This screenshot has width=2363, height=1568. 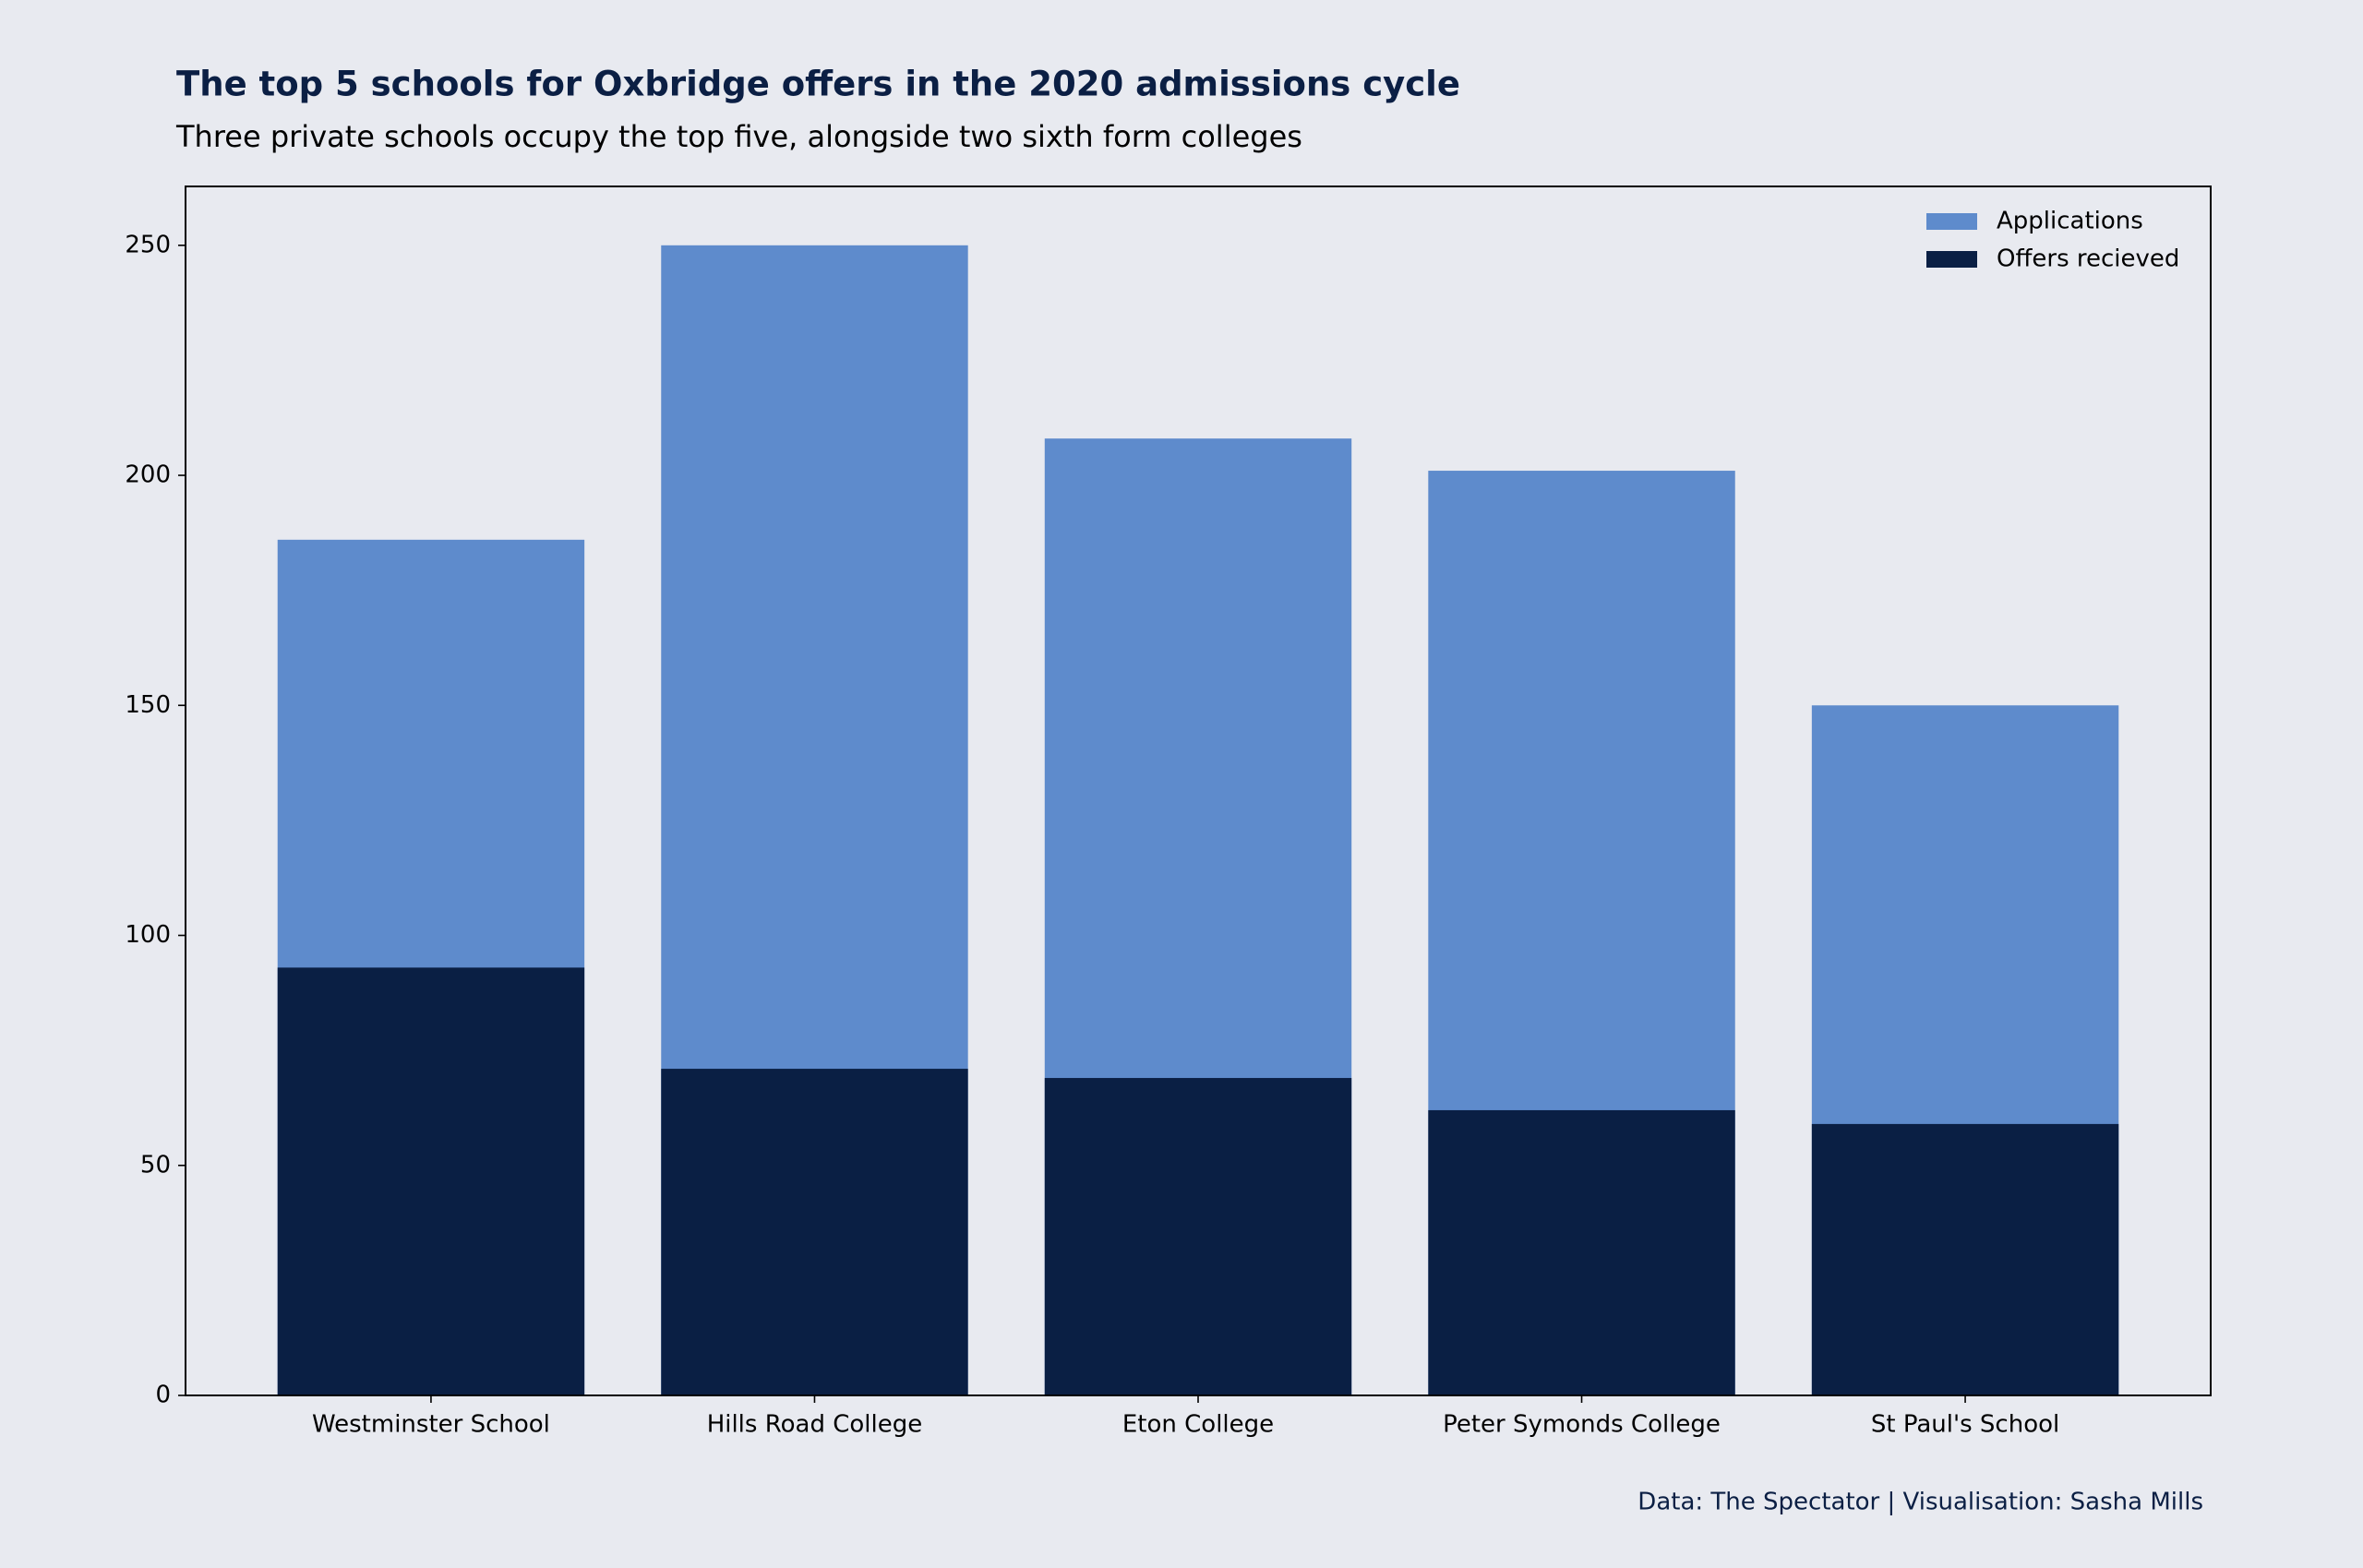 What do you see at coordinates (1198, 1425) in the screenshot?
I see `x-tick-label: Eton College` at bounding box center [1198, 1425].